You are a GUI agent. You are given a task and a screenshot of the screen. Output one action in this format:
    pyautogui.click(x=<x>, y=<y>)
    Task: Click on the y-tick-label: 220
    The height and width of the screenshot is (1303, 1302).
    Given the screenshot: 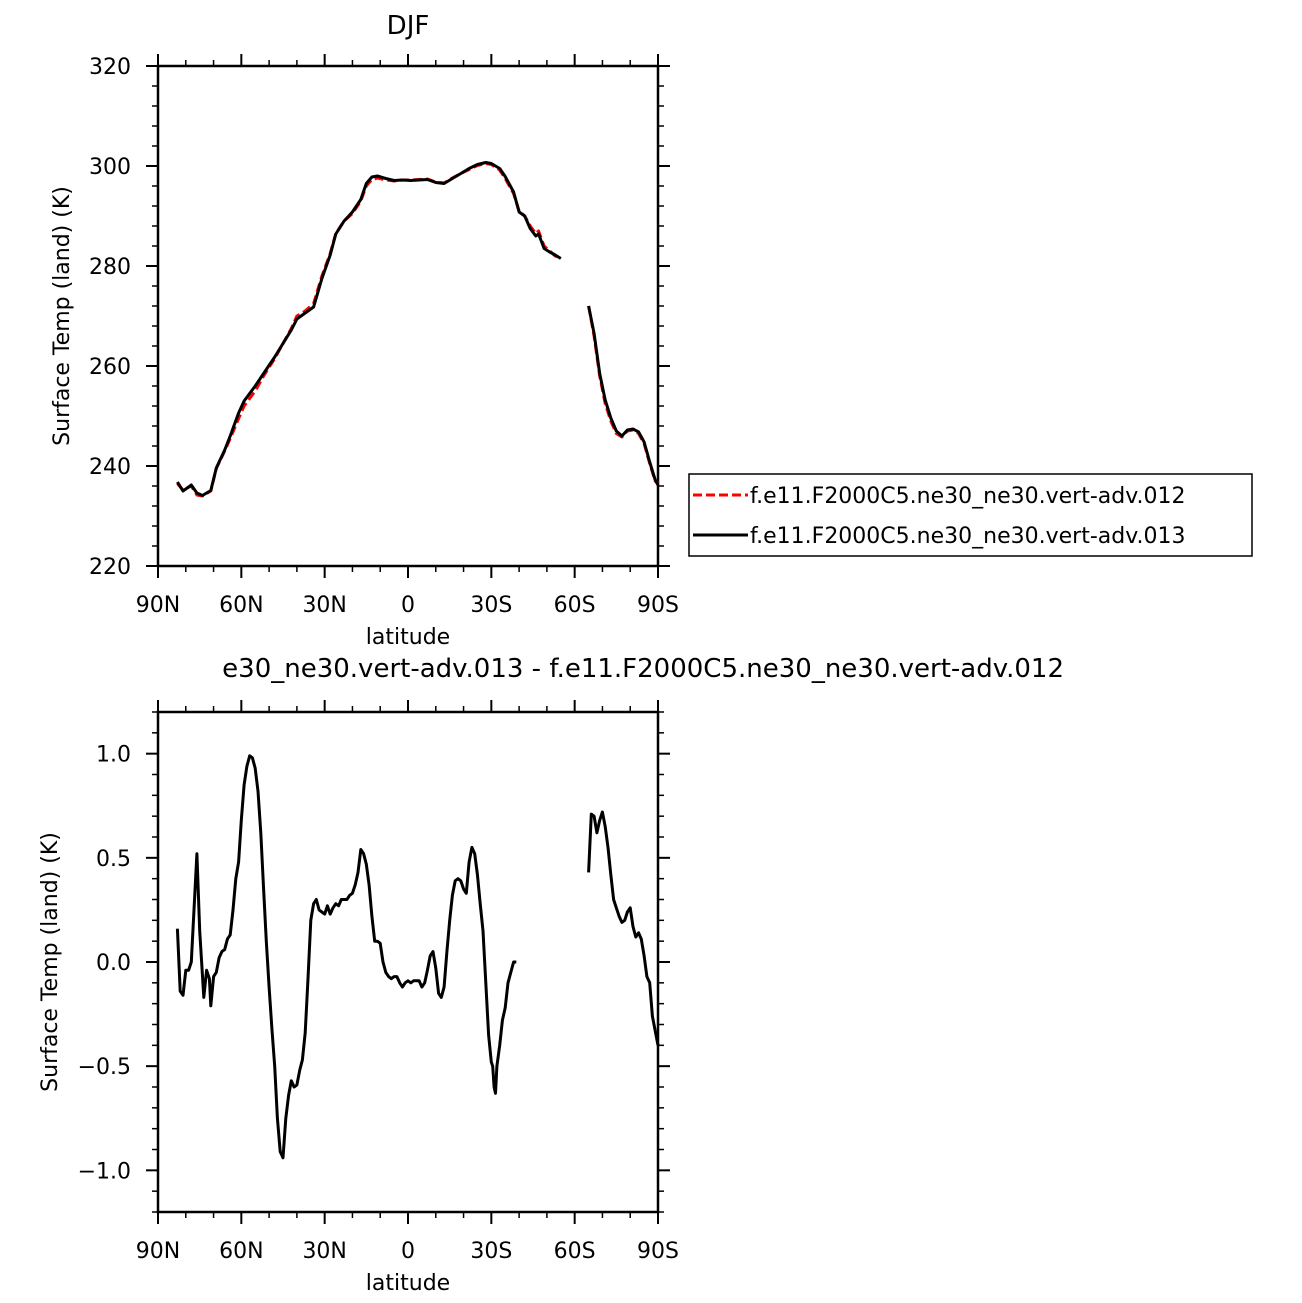 What is the action you would take?
    pyautogui.click(x=110, y=567)
    